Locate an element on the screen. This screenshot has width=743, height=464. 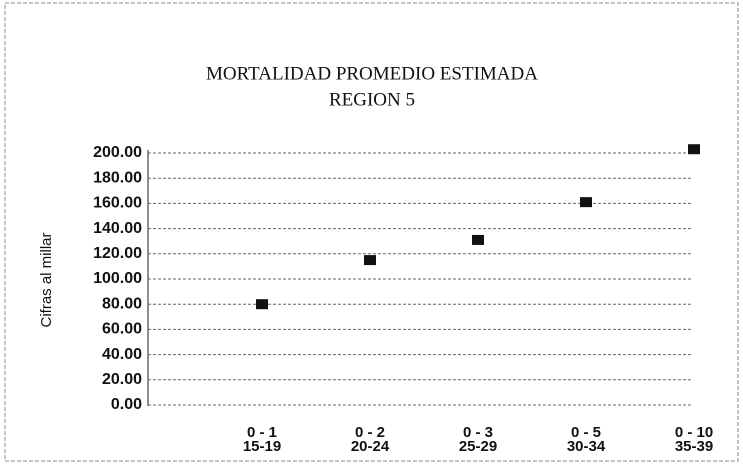
y-tick-label: 0.00 is located at coordinates (126, 404).